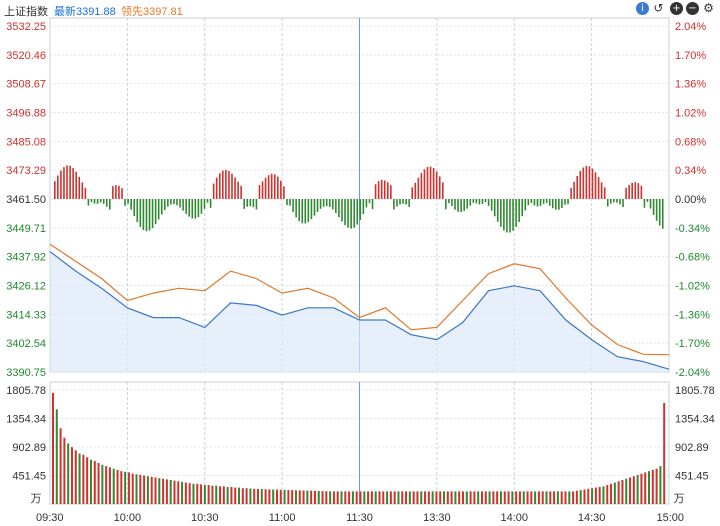  I want to click on price-tick-label: 3520.46, so click(26, 56).